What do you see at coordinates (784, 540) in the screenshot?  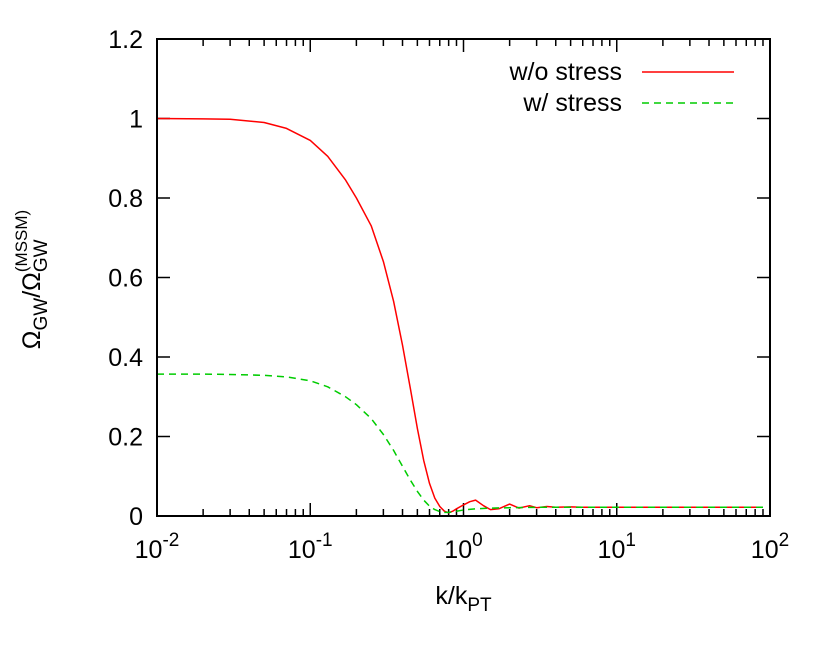 I see `x-tick-label-exponent: 2` at bounding box center [784, 540].